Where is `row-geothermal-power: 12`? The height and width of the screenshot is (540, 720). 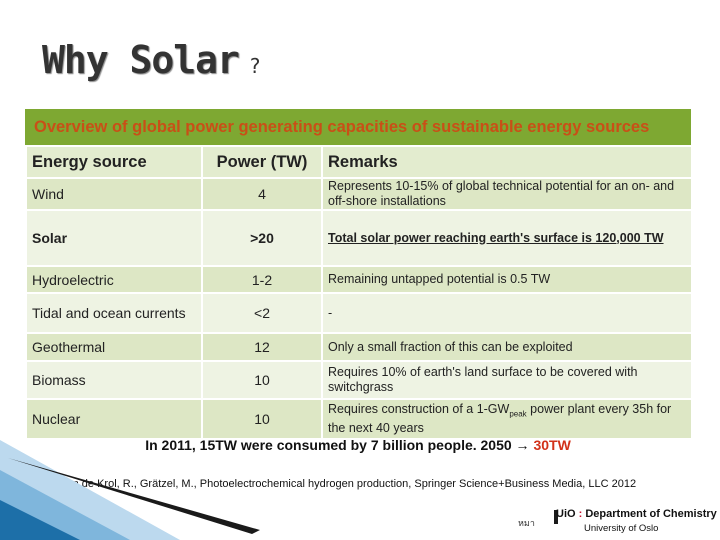 row-geothermal-power: 12 is located at coordinates (262, 347).